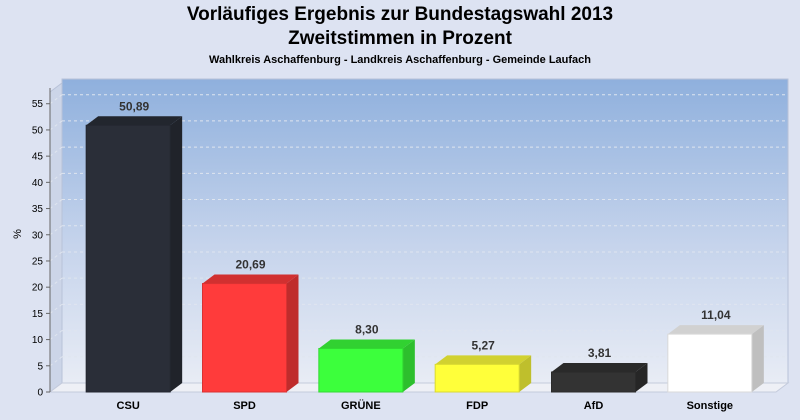 Image resolution: width=800 pixels, height=420 pixels. What do you see at coordinates (38, 209) in the screenshot?
I see `y-tick-label: 35` at bounding box center [38, 209].